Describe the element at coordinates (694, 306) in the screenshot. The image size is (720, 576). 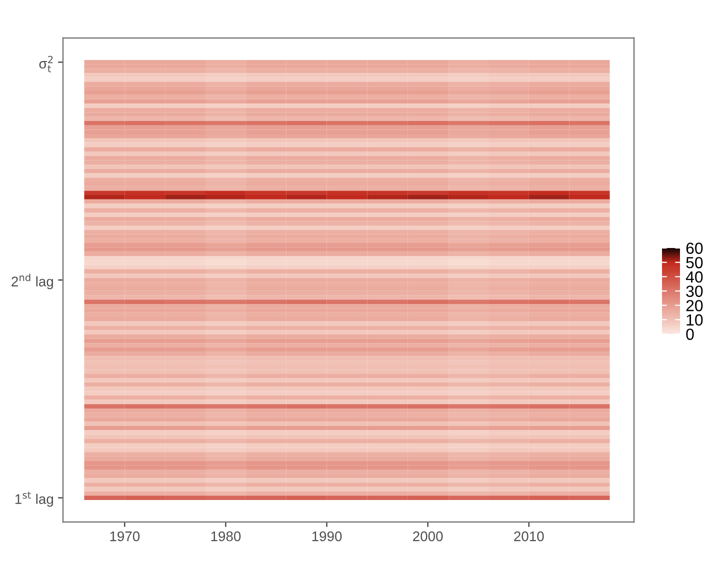
I see `color-bar-label: 20` at that location.